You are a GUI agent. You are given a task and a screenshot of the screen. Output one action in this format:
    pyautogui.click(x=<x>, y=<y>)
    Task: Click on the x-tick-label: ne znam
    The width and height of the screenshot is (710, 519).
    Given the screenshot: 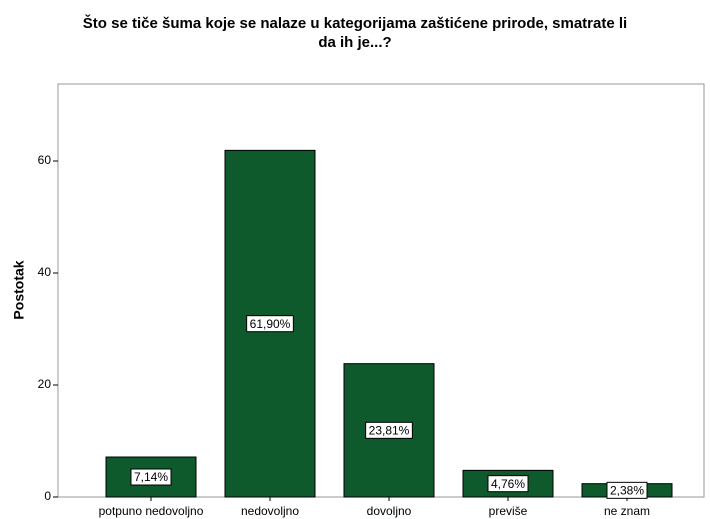 What is the action you would take?
    pyautogui.click(x=627, y=511)
    